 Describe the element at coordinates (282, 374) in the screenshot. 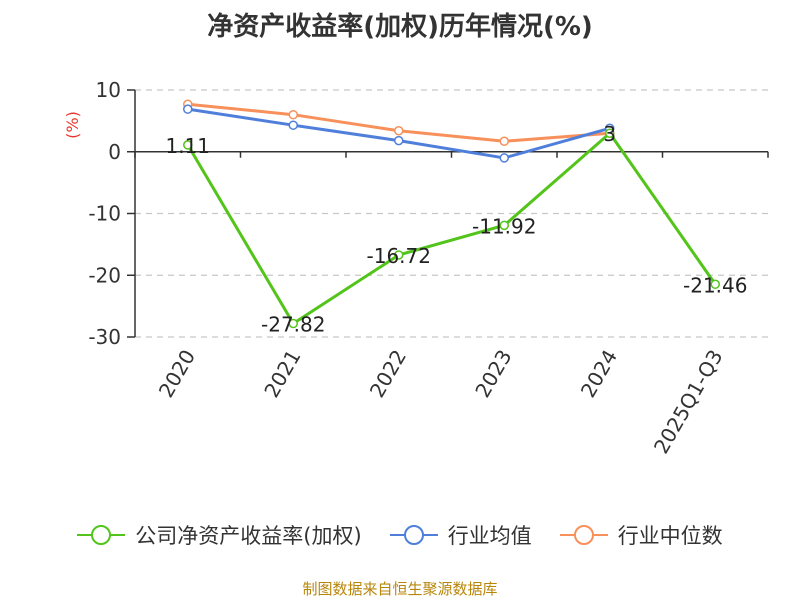

I see `x-tick-label: 2021` at that location.